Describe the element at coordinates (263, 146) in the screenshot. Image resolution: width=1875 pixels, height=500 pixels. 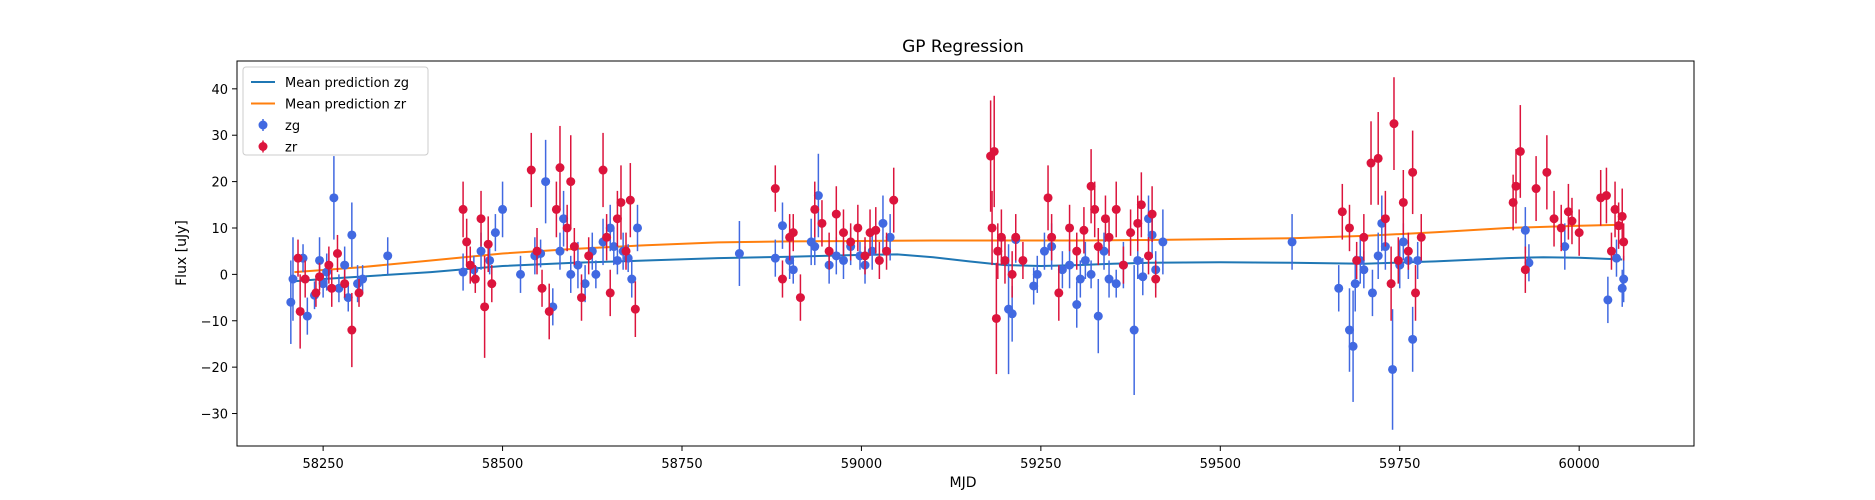
I see `legend-marker-swatch` at that location.